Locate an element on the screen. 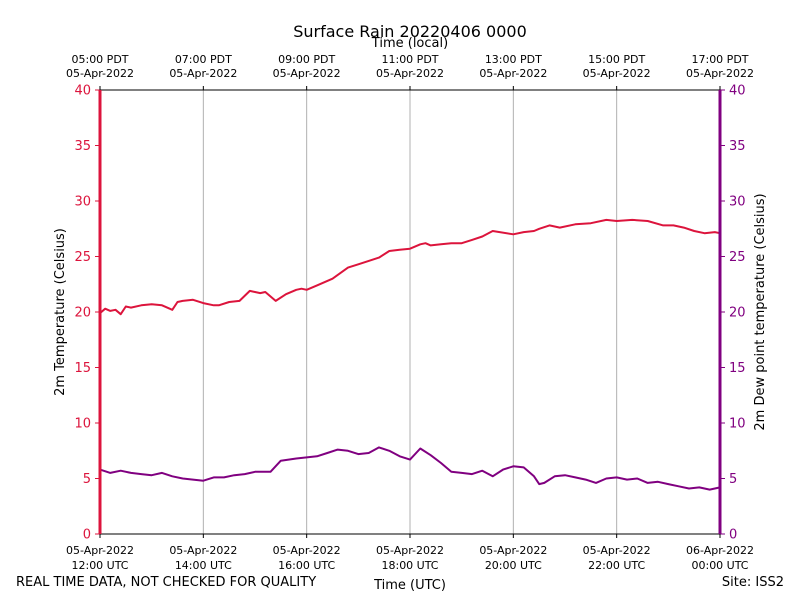 The image size is (800, 600). top-tick-label-time: 17:00 PDT is located at coordinates (719, 59).